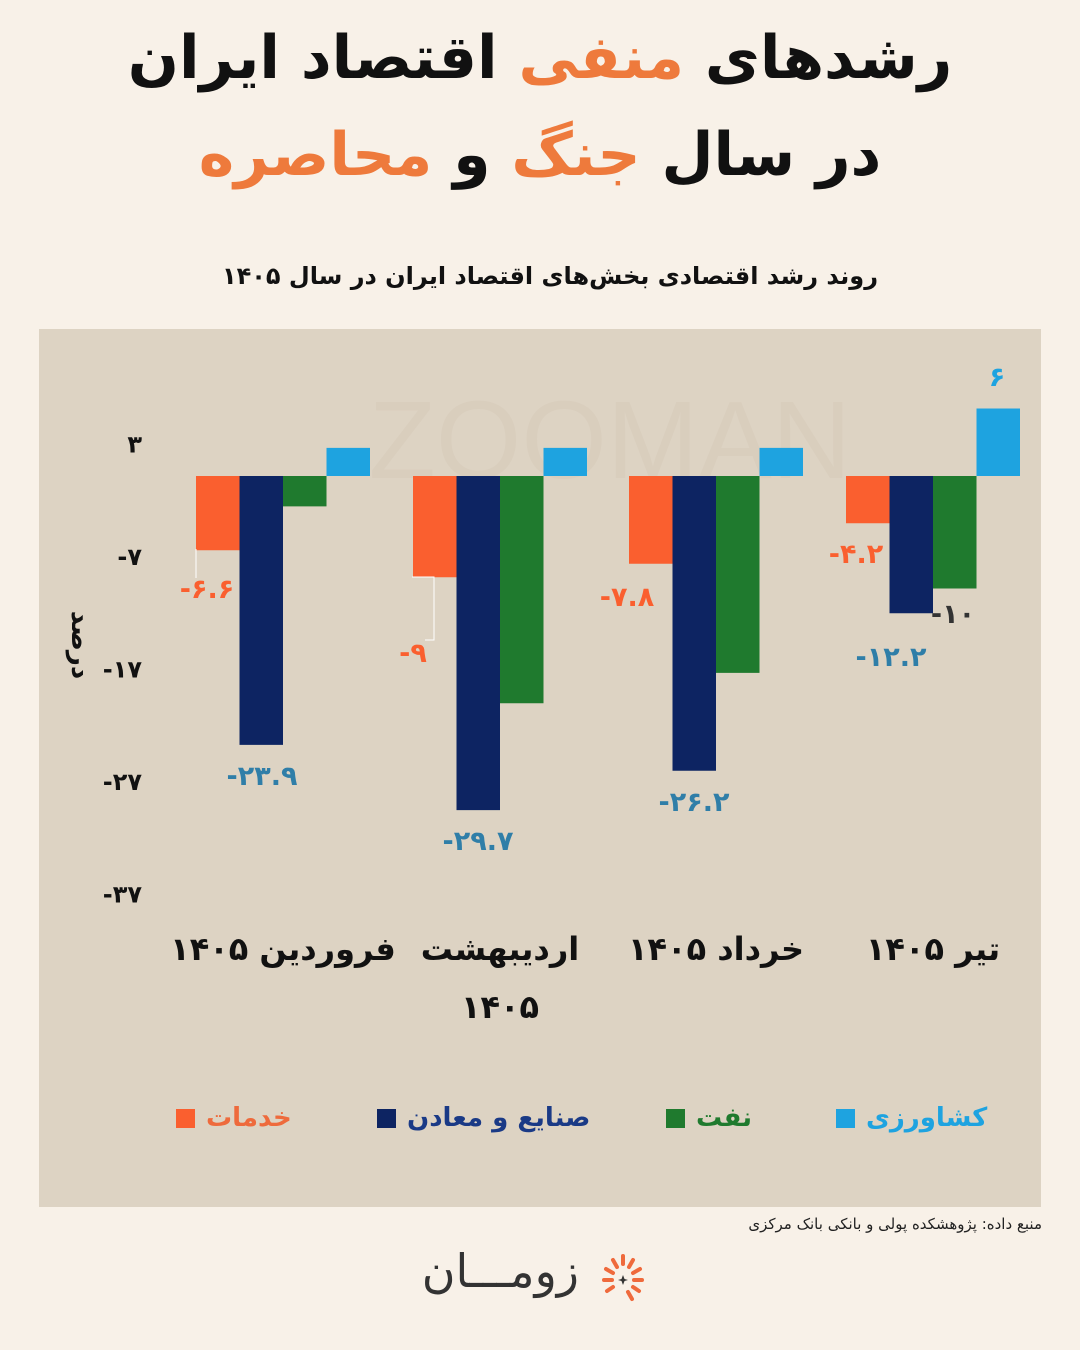 The image size is (1080, 1350). Describe the element at coordinates (123, 782) in the screenshot. I see `y-tick-label: -۲۷` at that location.